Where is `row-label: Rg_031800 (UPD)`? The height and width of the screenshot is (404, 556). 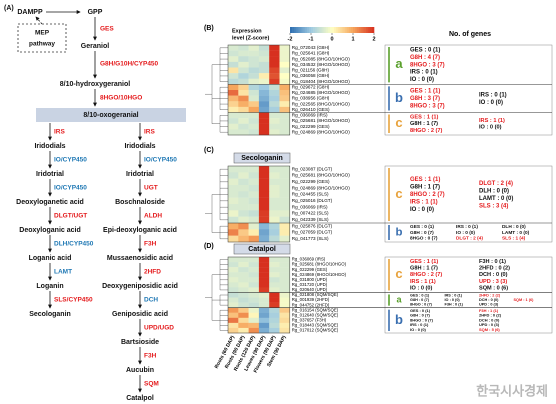
row-label: Rg_031800 (UPD) is located at coordinates (310, 279).